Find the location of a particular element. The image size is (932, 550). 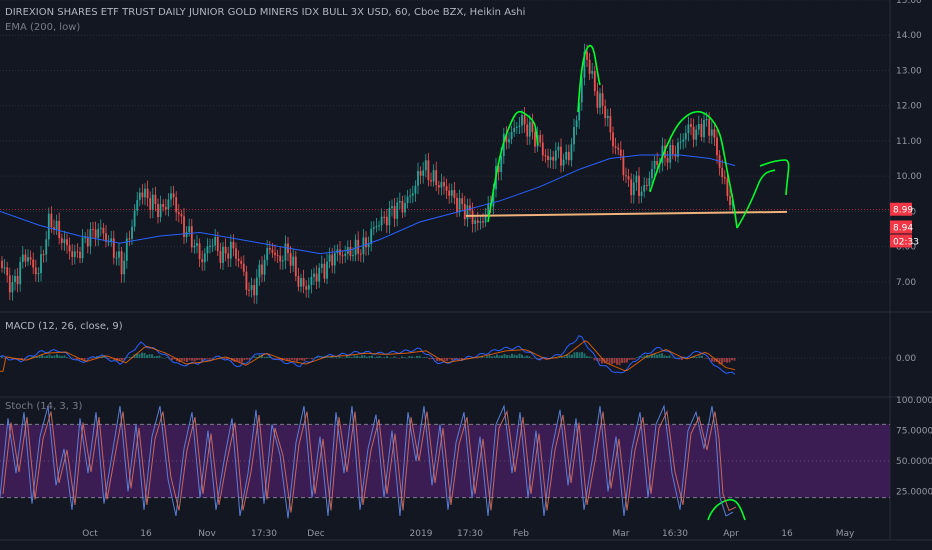

price-tick-label: 14.00 is located at coordinates (909, 36).